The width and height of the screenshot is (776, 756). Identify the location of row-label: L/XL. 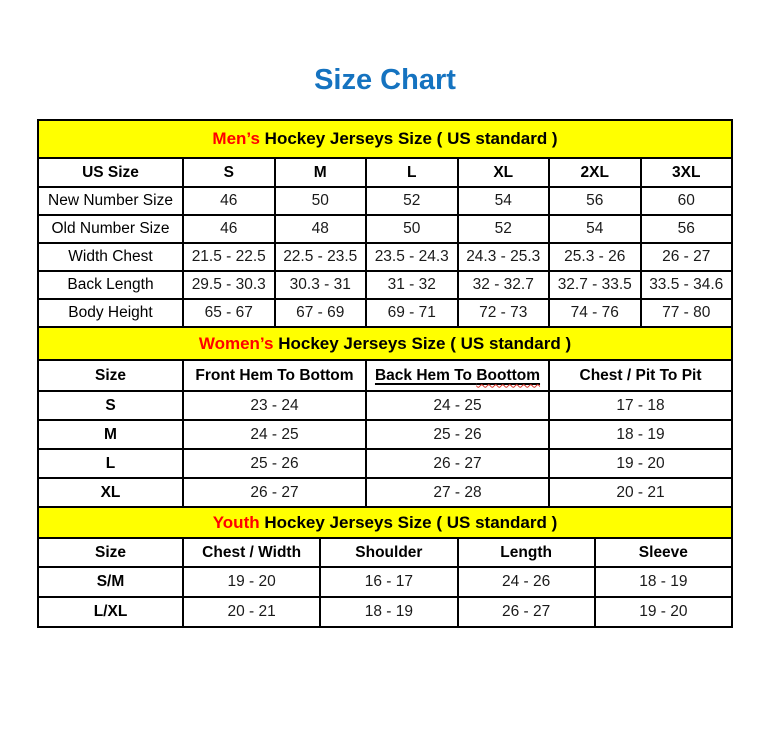
(110, 612).